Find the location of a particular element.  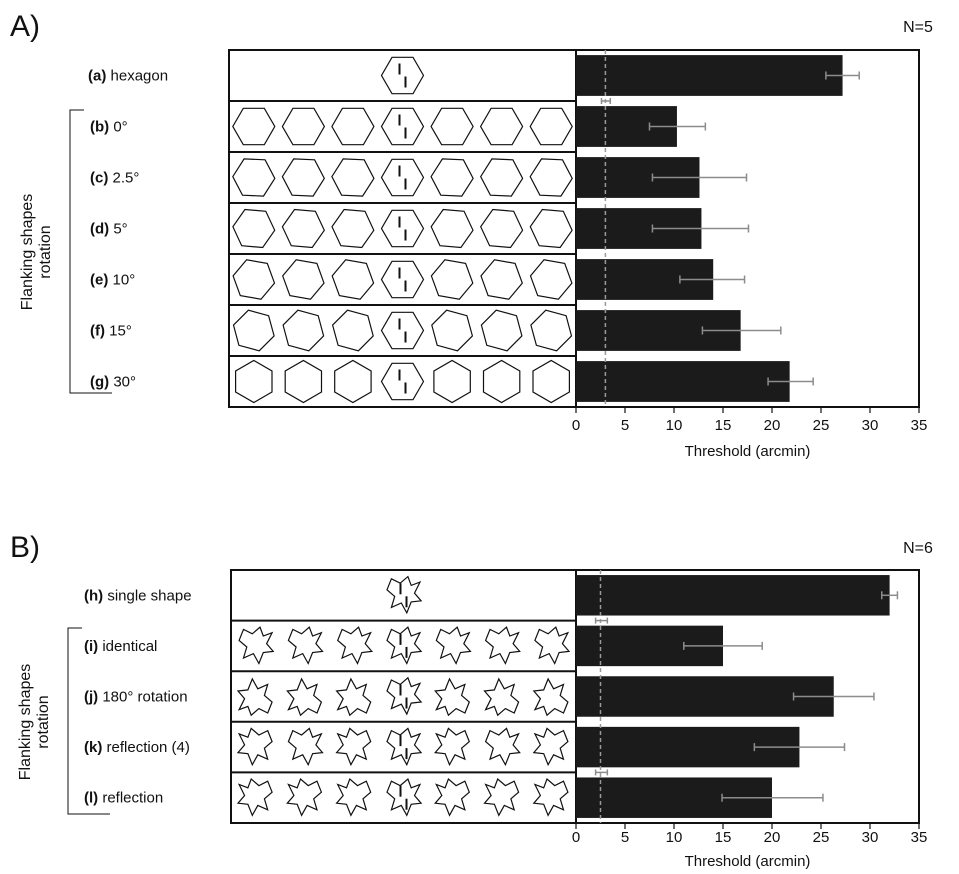

condition-name: single shape is located at coordinates (147, 595).